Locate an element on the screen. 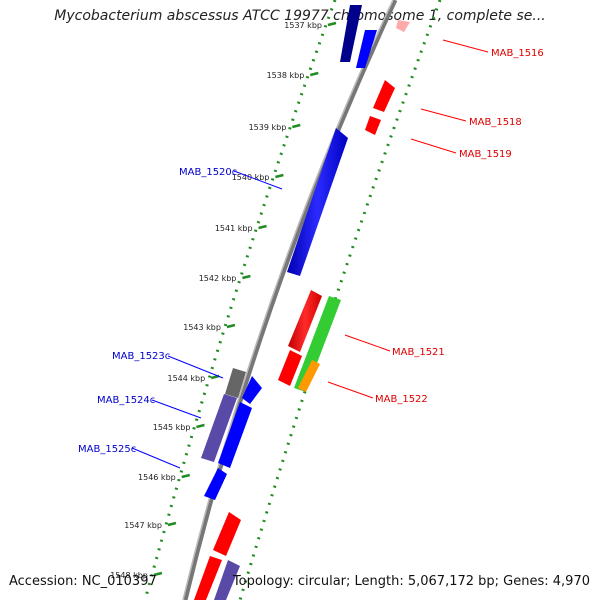 The width and height of the screenshot is (600, 600). gene-MAB_1525c is located at coordinates (215, 484).